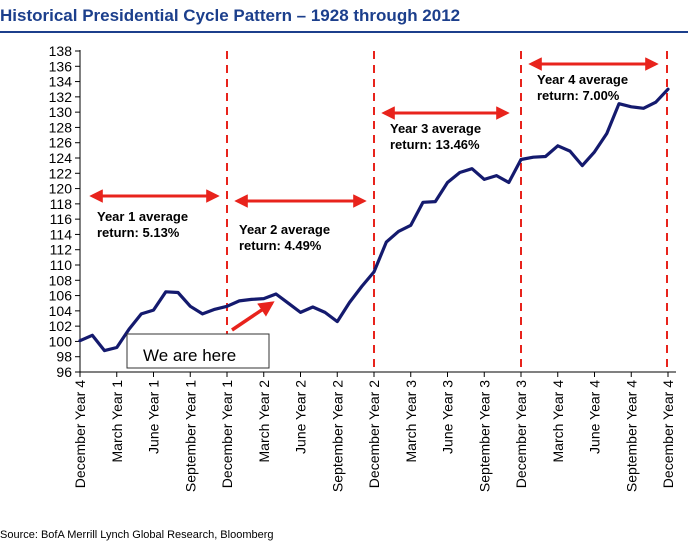 The height and width of the screenshot is (547, 688). Describe the element at coordinates (61, 82) in the screenshot. I see `y-tick-label: 134` at that location.